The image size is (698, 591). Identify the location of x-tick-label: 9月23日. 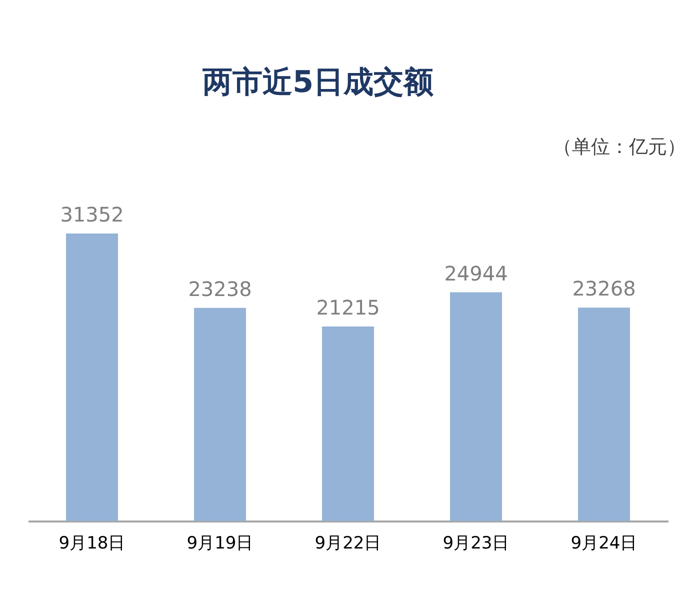
(476, 544).